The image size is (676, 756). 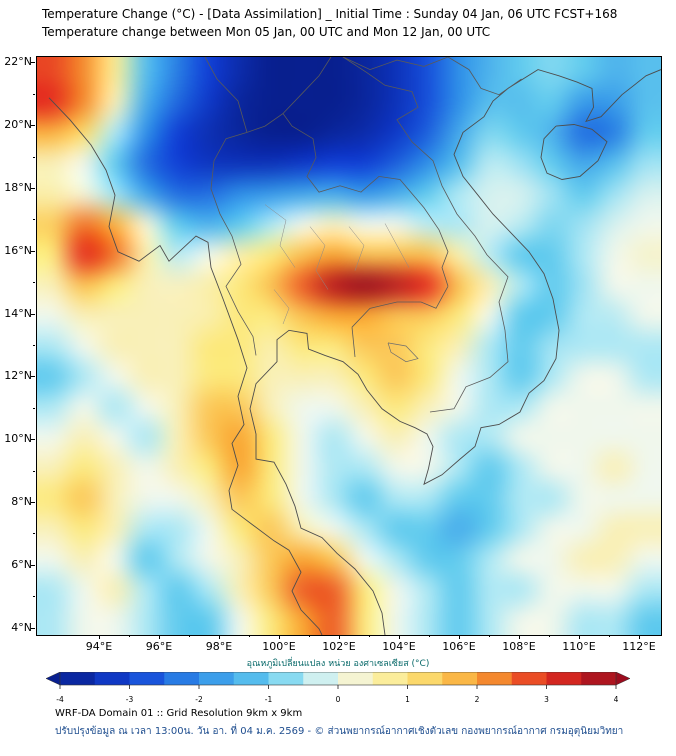 What do you see at coordinates (18, 250) in the screenshot?
I see `y-axis-tick-label: 16°N` at bounding box center [18, 250].